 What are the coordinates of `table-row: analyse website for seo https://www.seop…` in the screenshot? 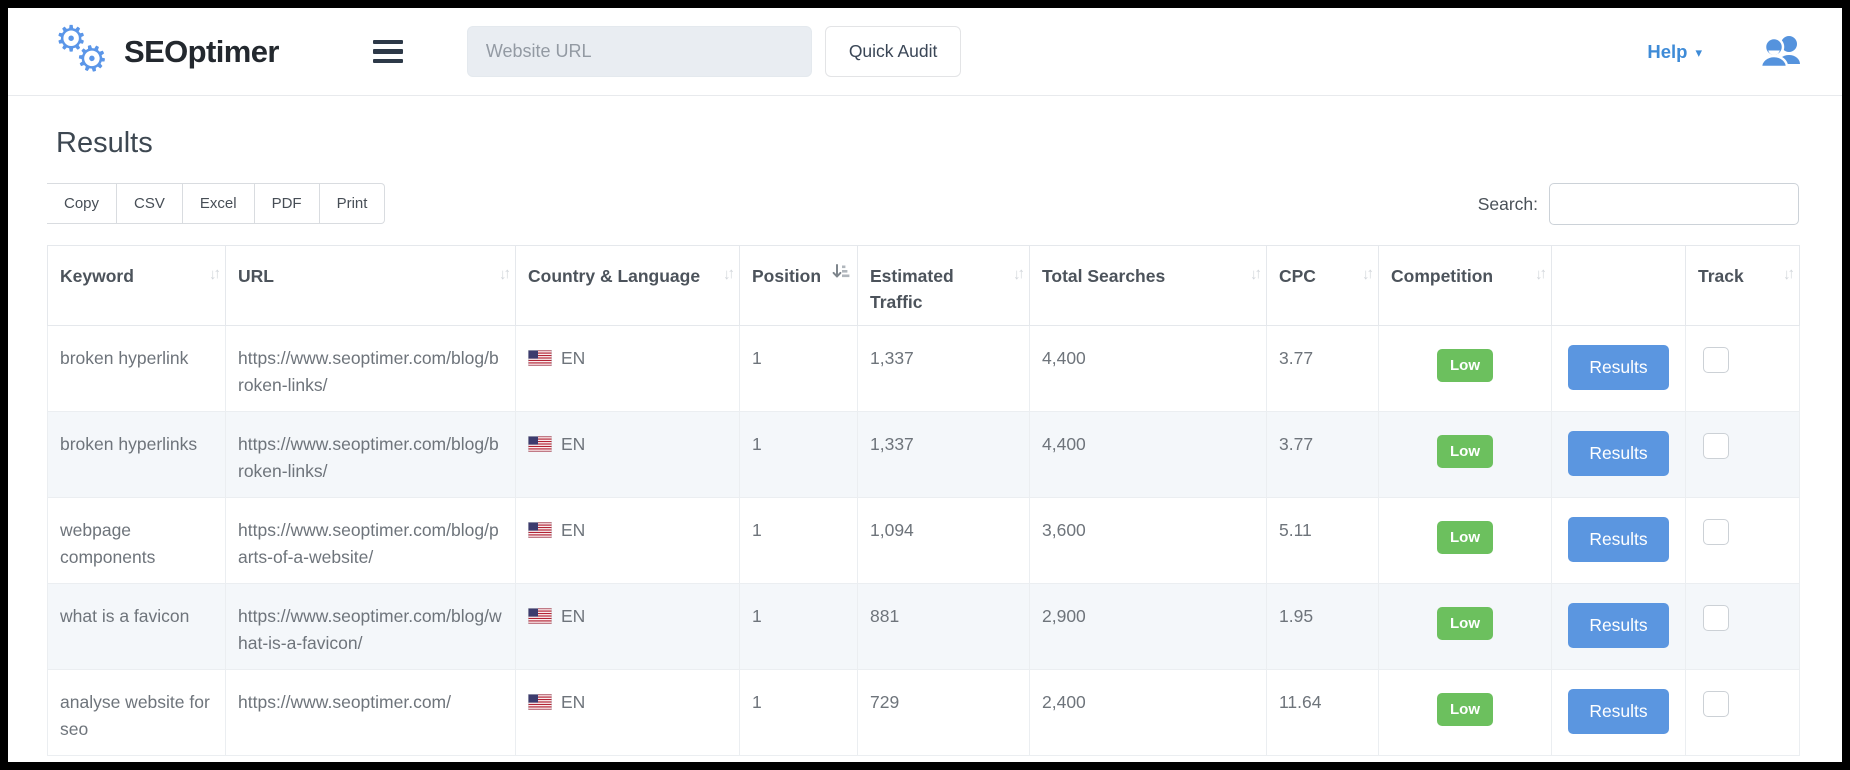 It's located at (923, 712).